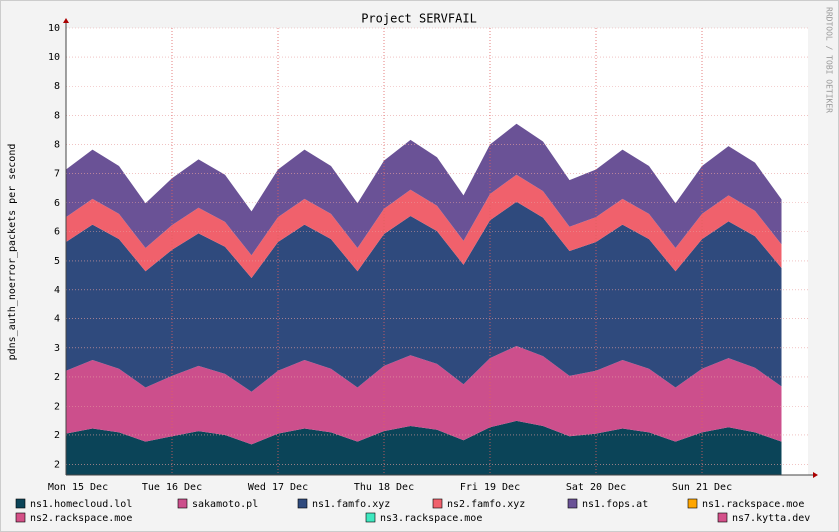 This screenshot has height=532, width=839. Describe the element at coordinates (57, 261) in the screenshot. I see `y-tick-label: 5` at that location.